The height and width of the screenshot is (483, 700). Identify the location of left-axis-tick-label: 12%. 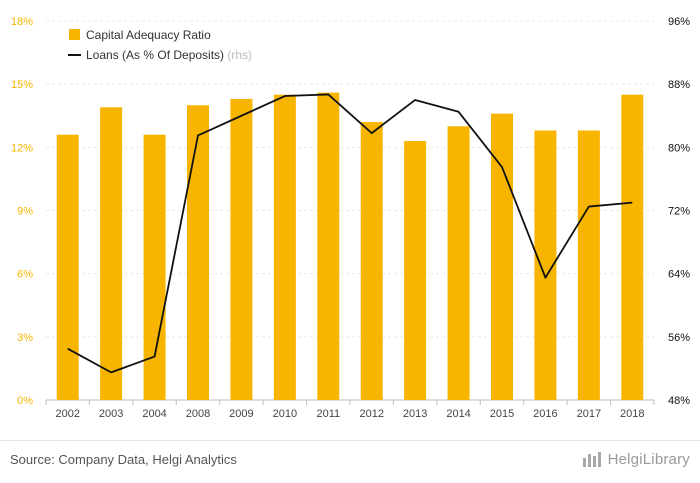
(22, 148).